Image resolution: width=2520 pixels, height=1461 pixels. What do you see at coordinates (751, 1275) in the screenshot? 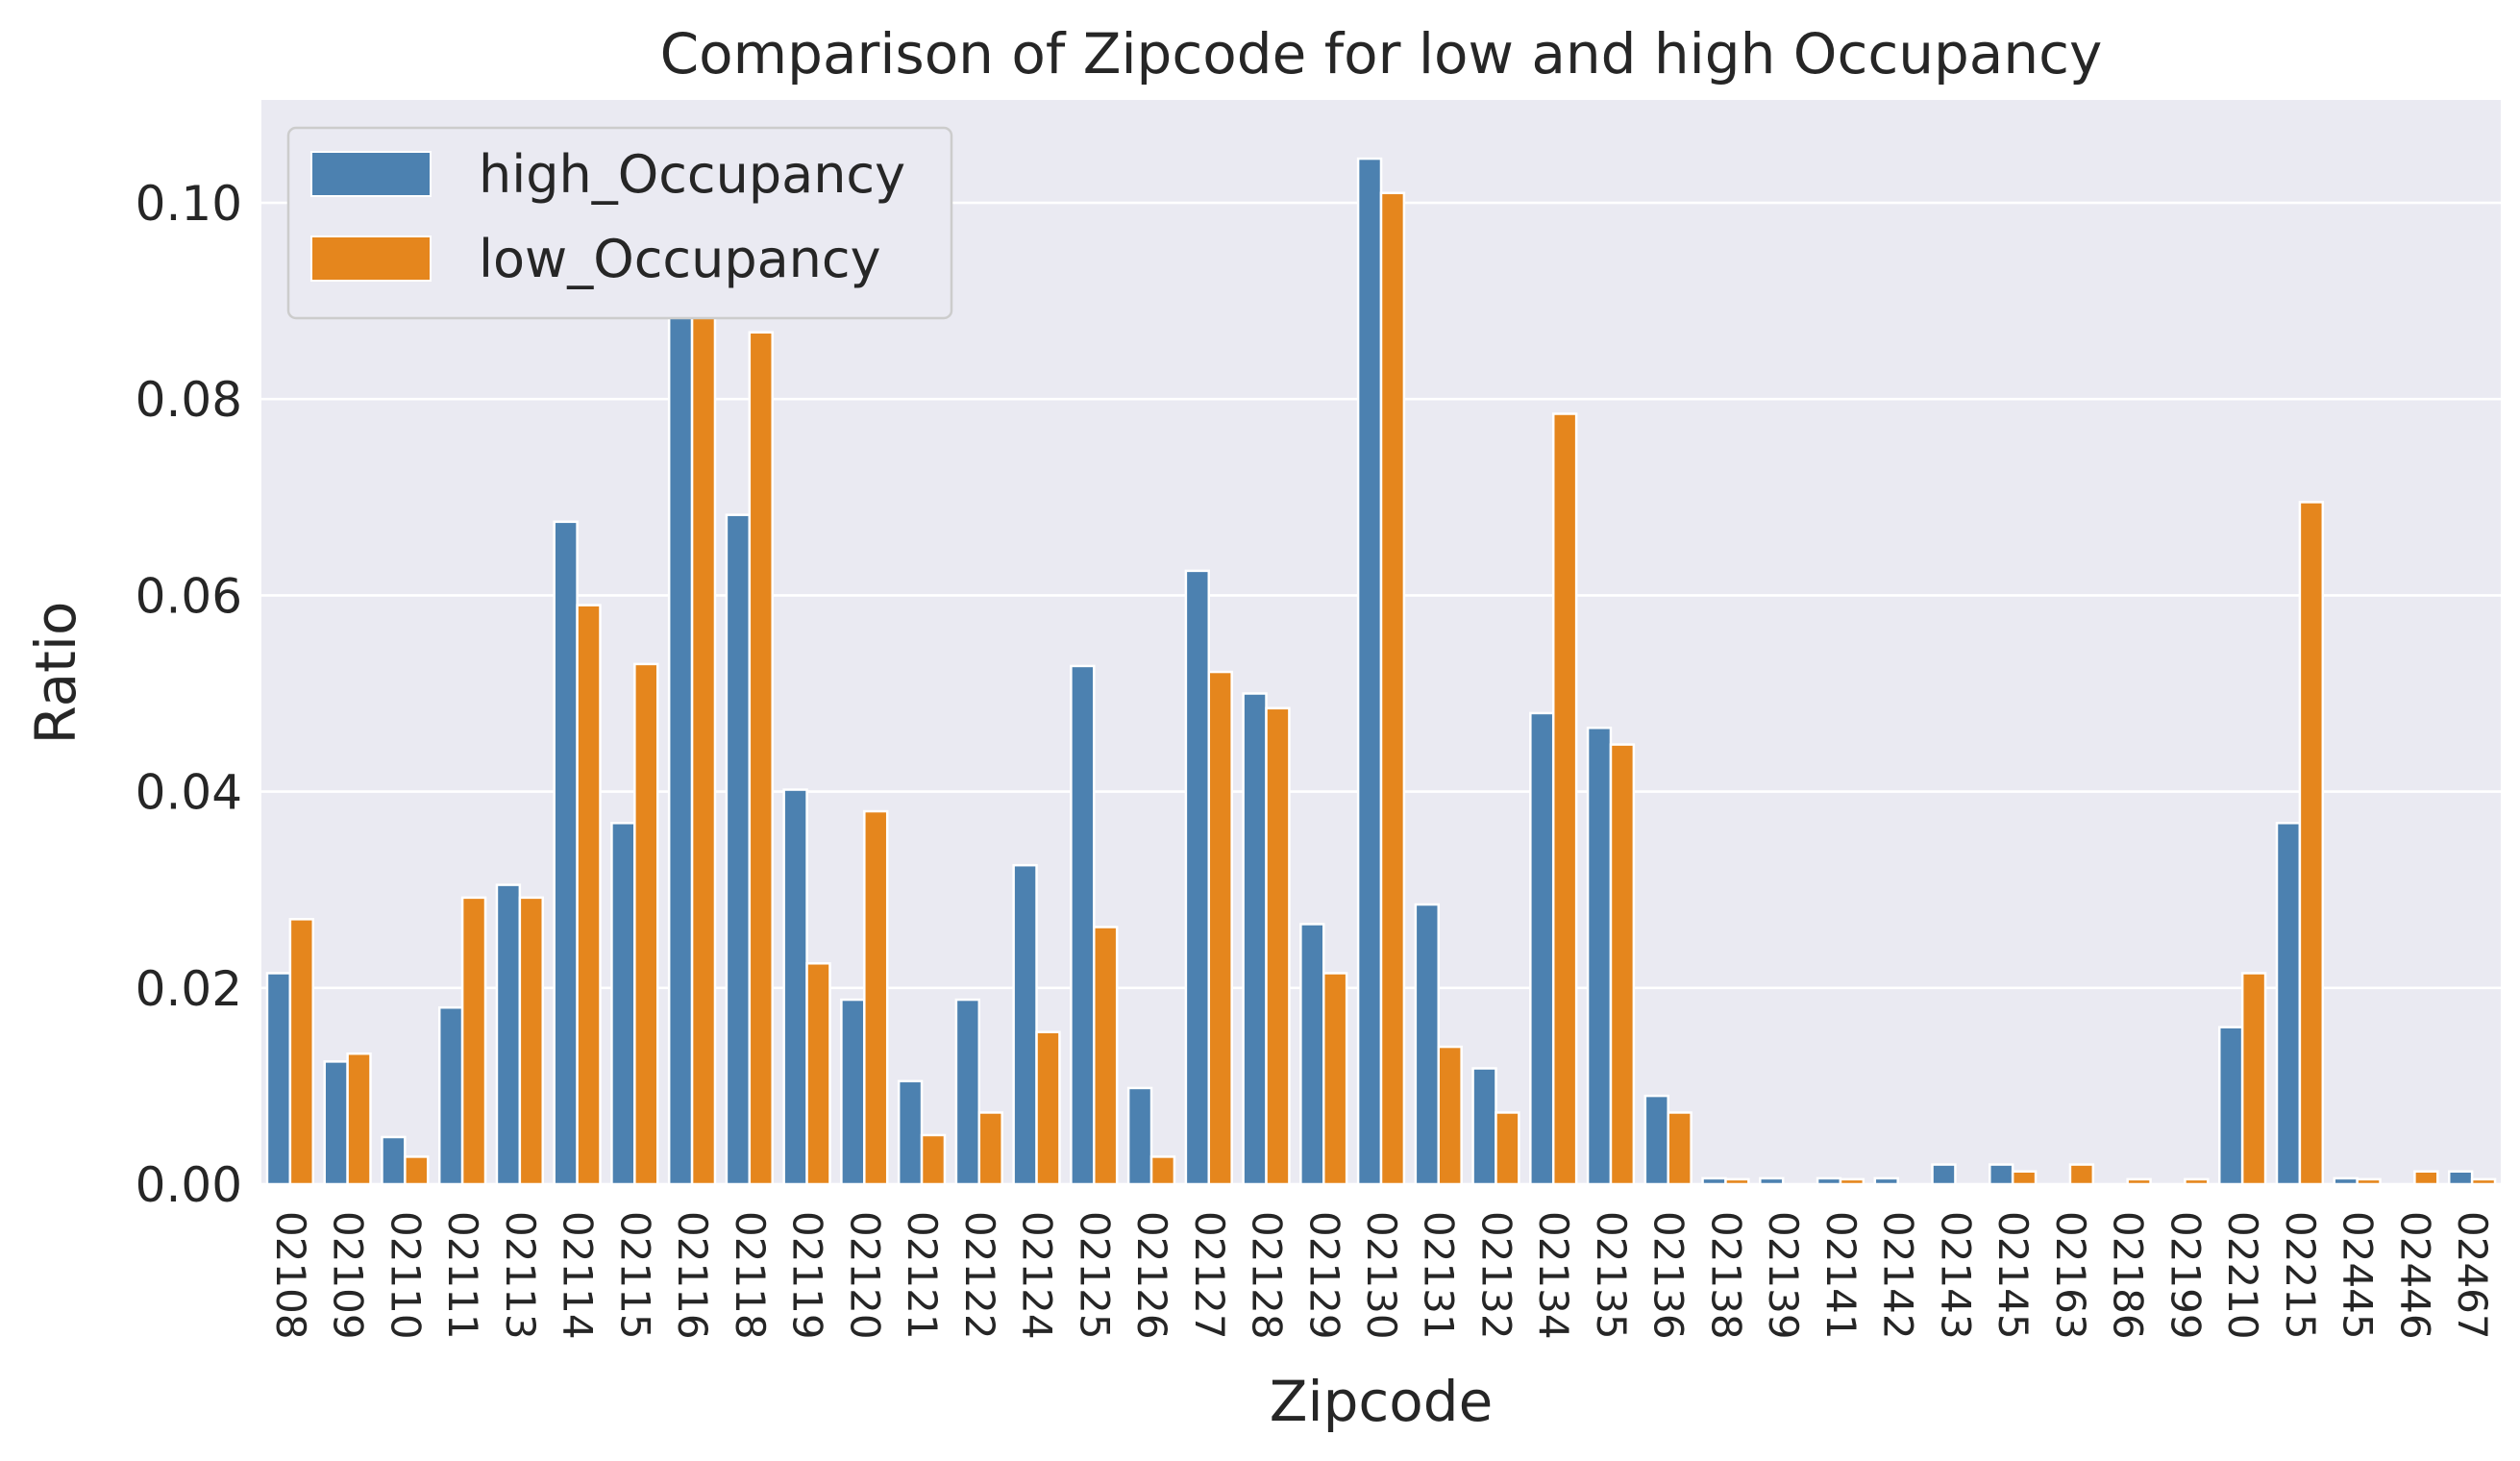
I see `x-tick-label: 02118` at bounding box center [751, 1275].